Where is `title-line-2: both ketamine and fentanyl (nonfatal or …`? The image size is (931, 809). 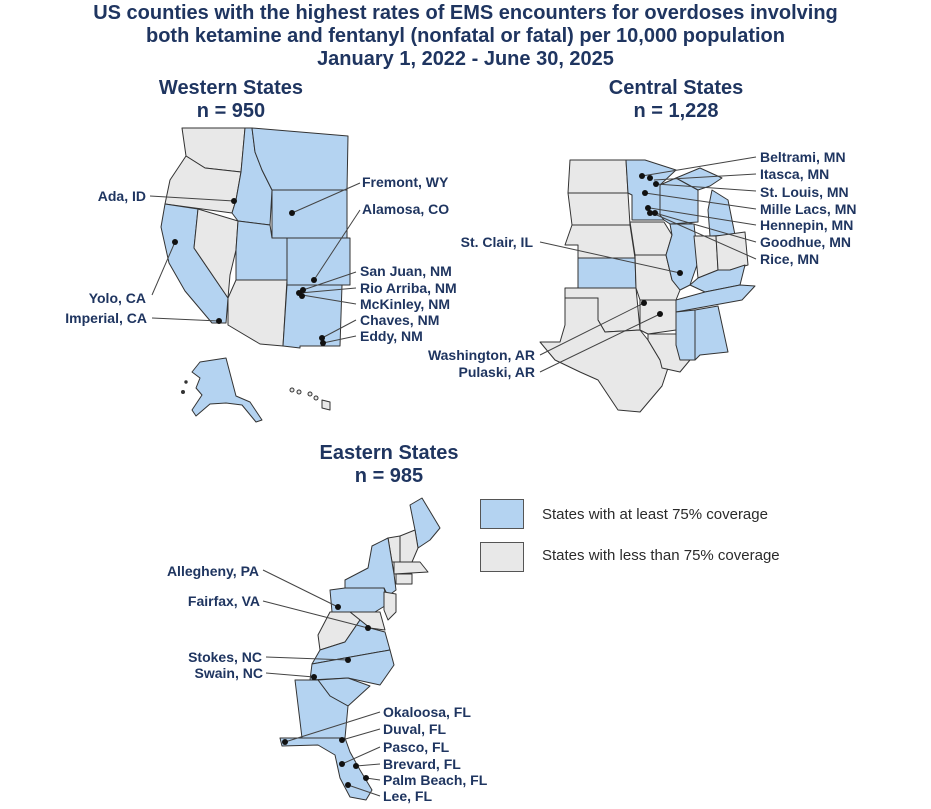
title-line-2: both ketamine and fentanyl (nonfatal or … is located at coordinates (465, 36).